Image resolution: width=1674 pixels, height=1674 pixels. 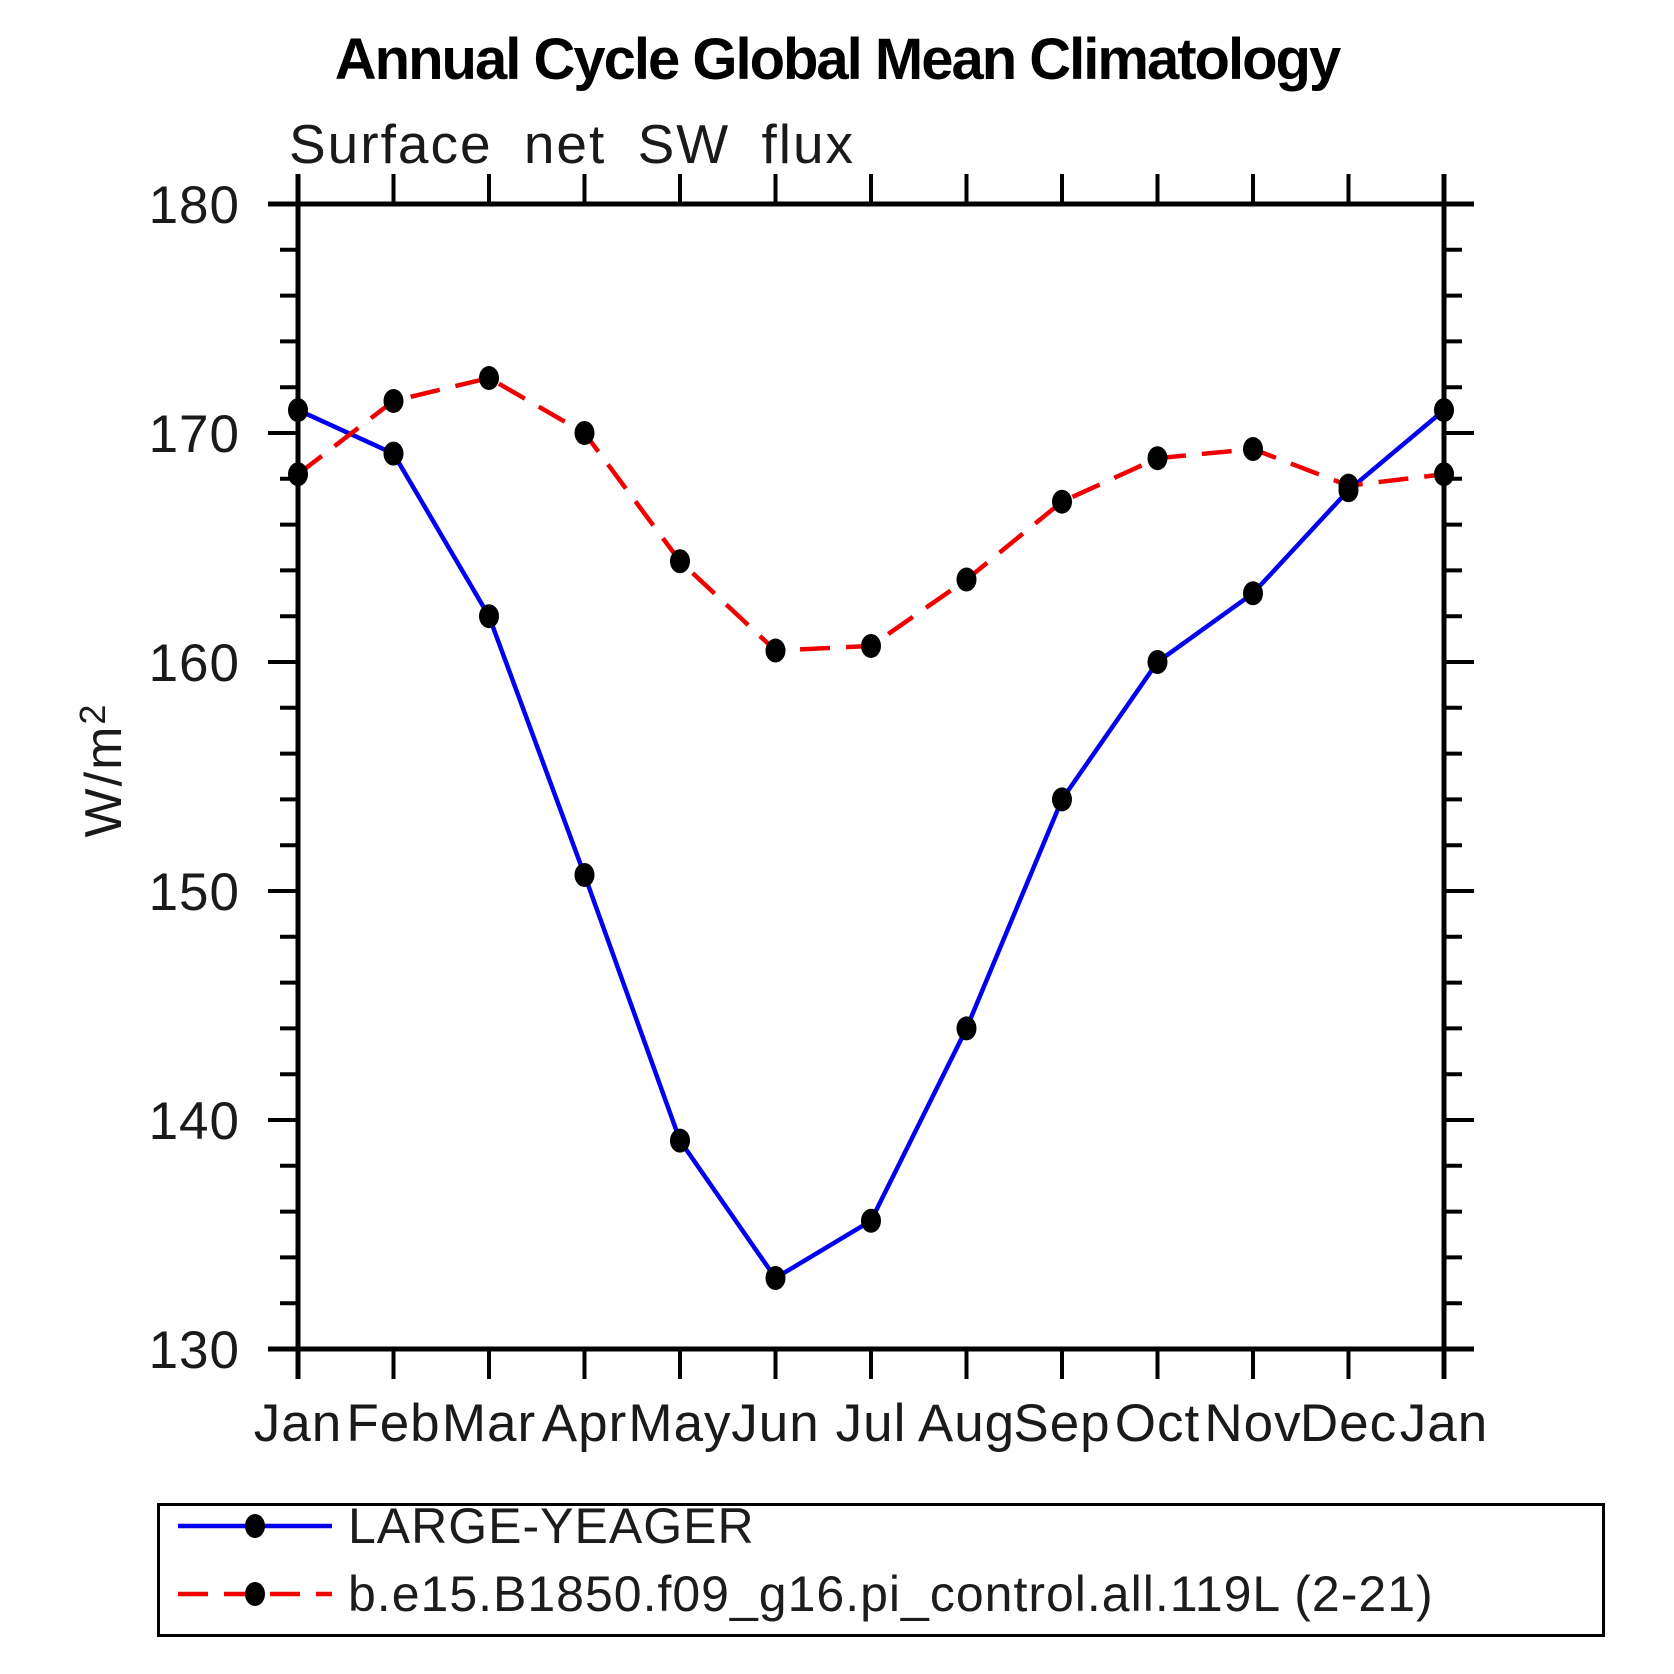 I want to click on x-tick-label: Dec, so click(x=1348, y=1423).